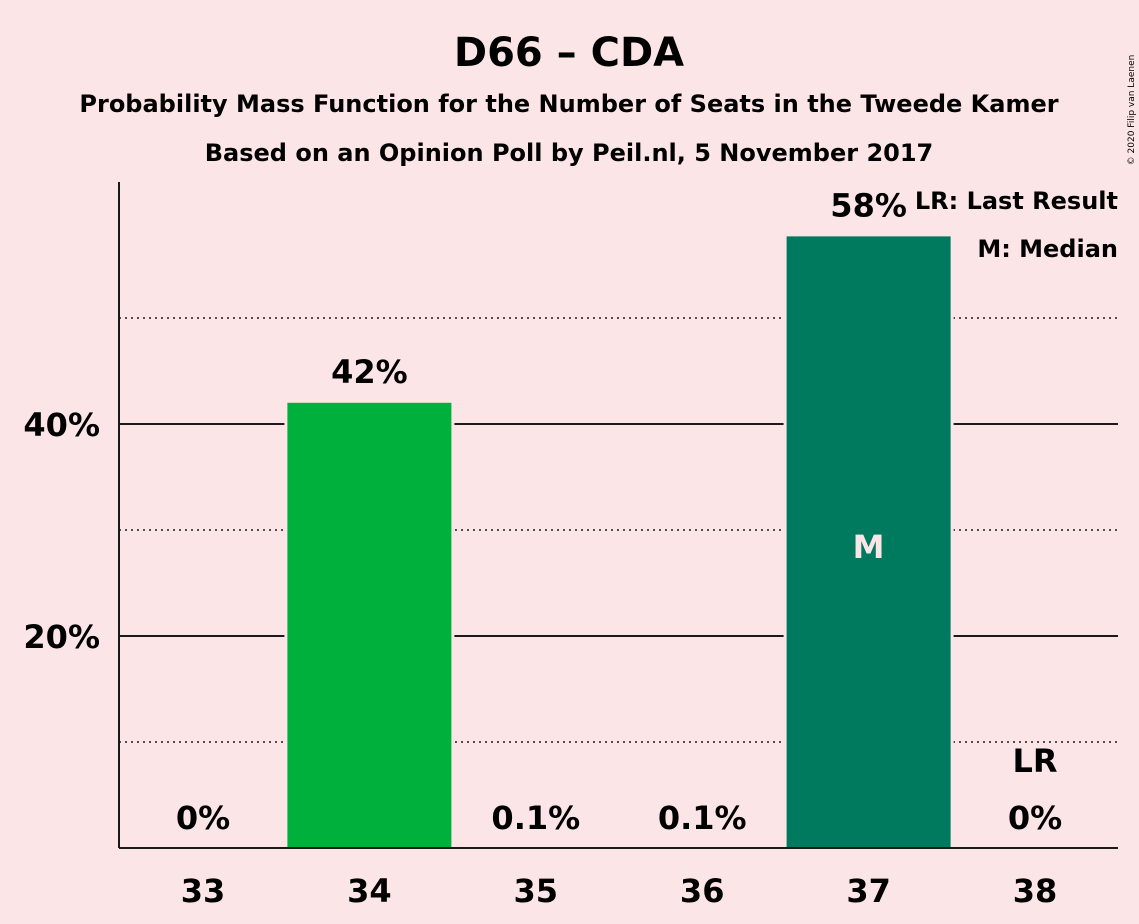 This screenshot has height=924, width=1139. Describe the element at coordinates (702, 891) in the screenshot. I see `x-tick-label: 36` at that location.